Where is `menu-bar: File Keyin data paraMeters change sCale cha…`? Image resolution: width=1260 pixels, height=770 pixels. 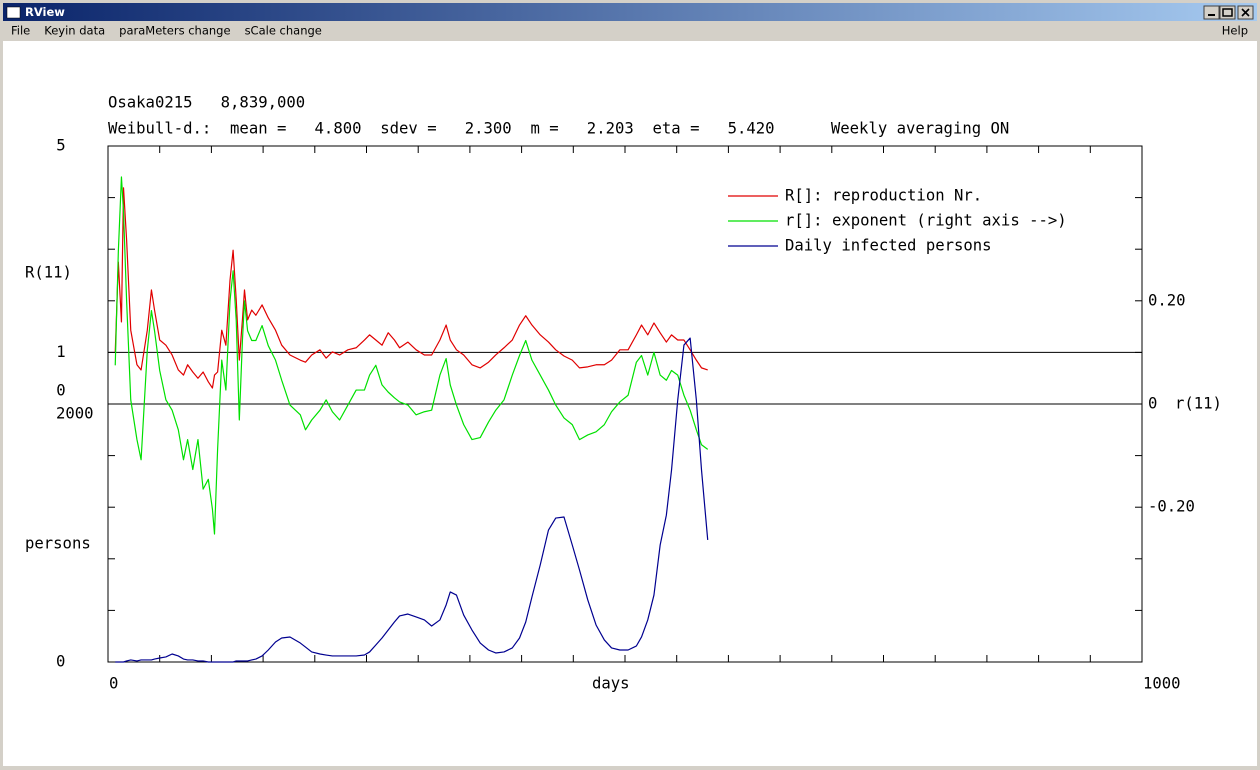 menu-bar: File Keyin data paraMeters change sCale cha… is located at coordinates (166, 31).